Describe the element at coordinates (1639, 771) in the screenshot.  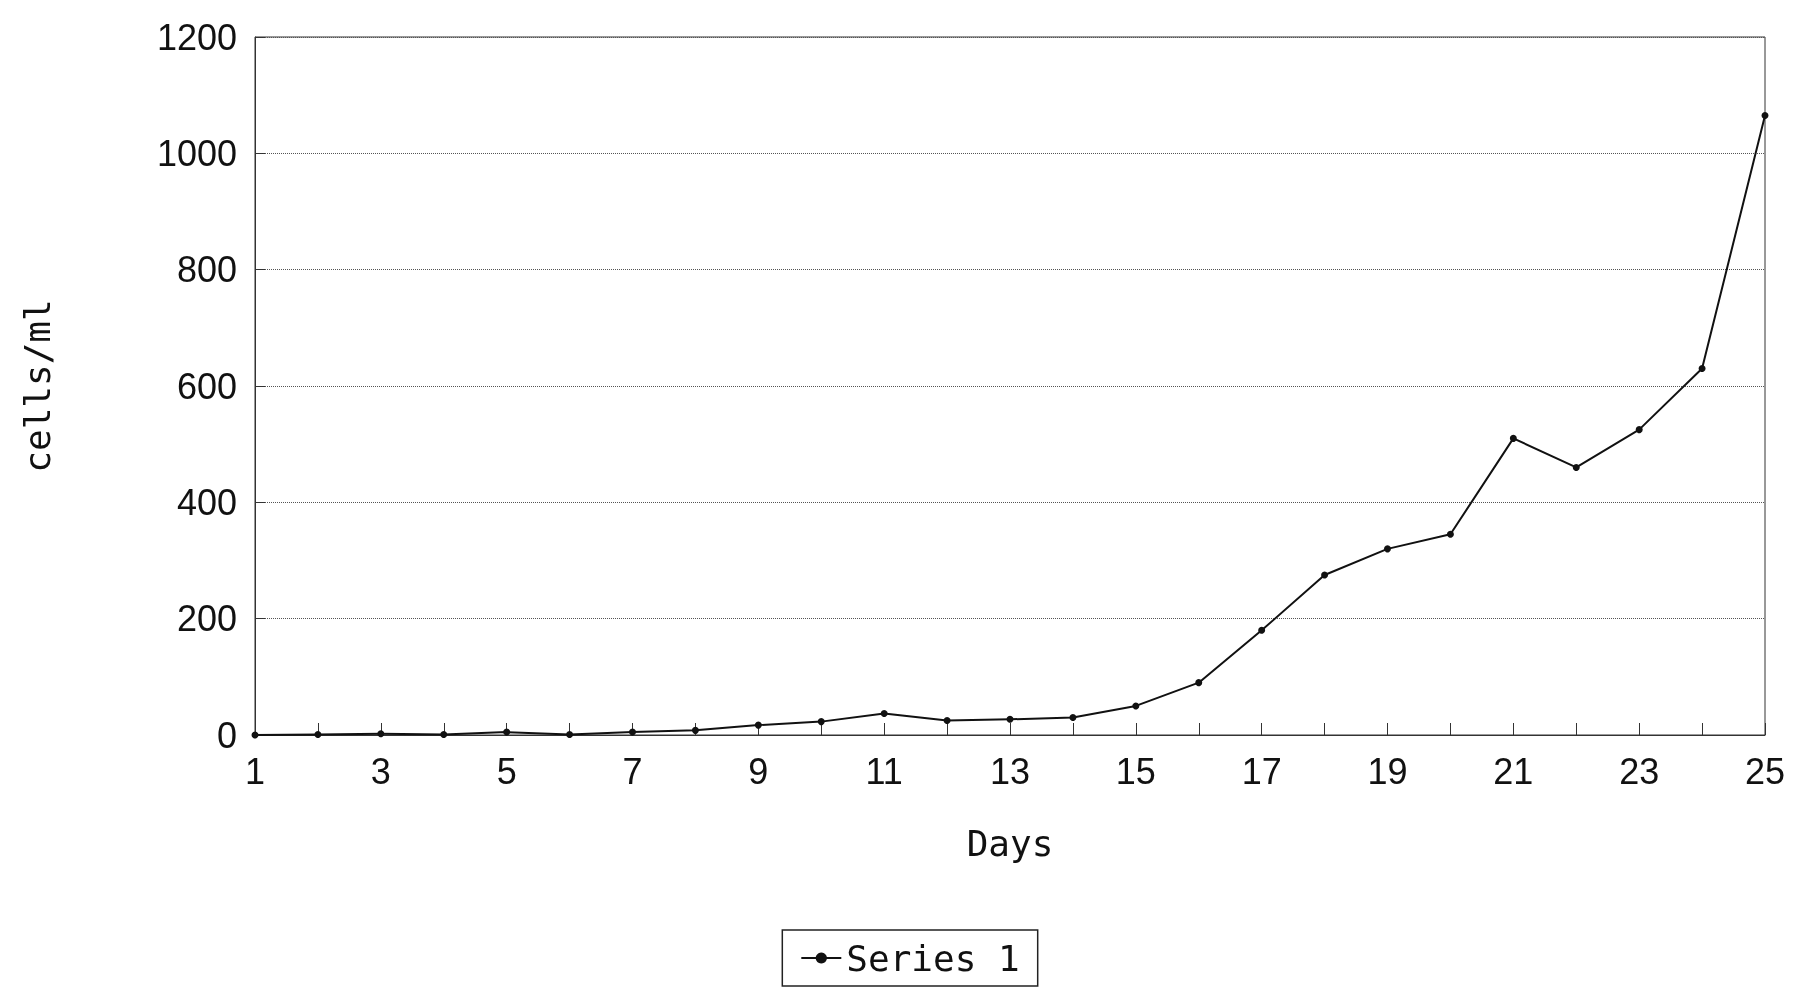
I see `x-tick-label: 23` at that location.